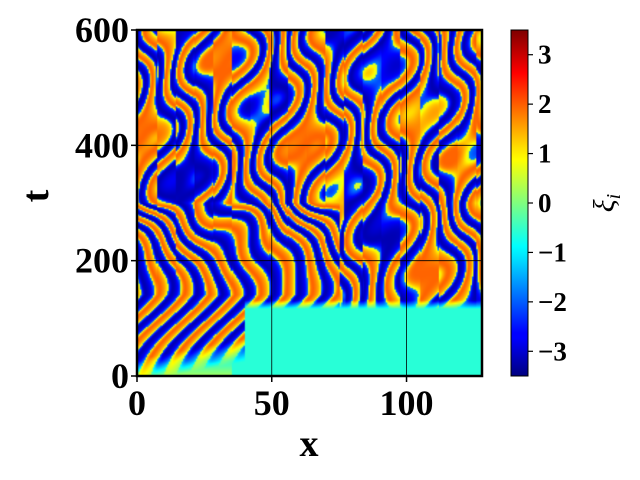 This screenshot has width=640, height=480. Describe the element at coordinates (519, 203) in the screenshot. I see `colorbar-gradient` at that location.